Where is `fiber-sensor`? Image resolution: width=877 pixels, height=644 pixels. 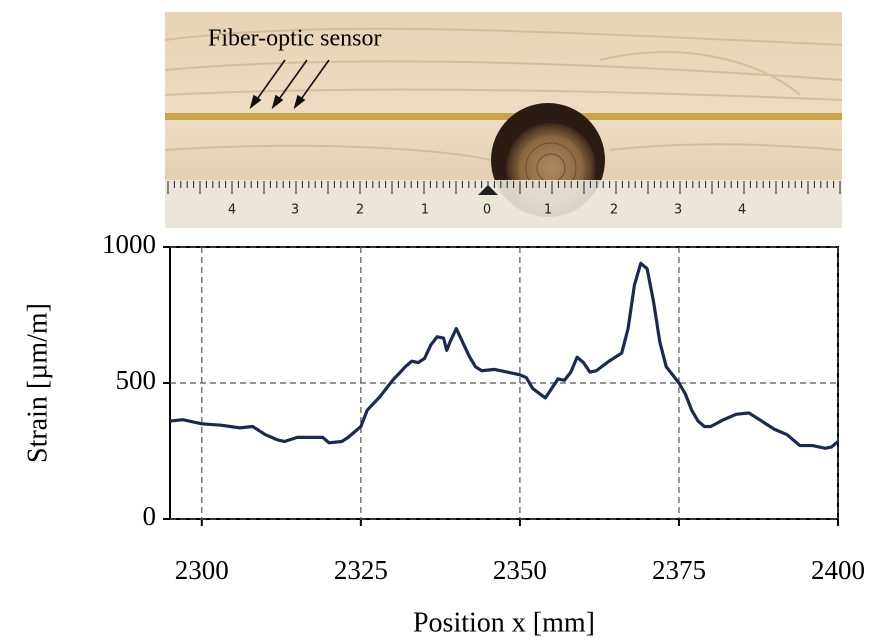 fiber-sensor is located at coordinates (503, 116).